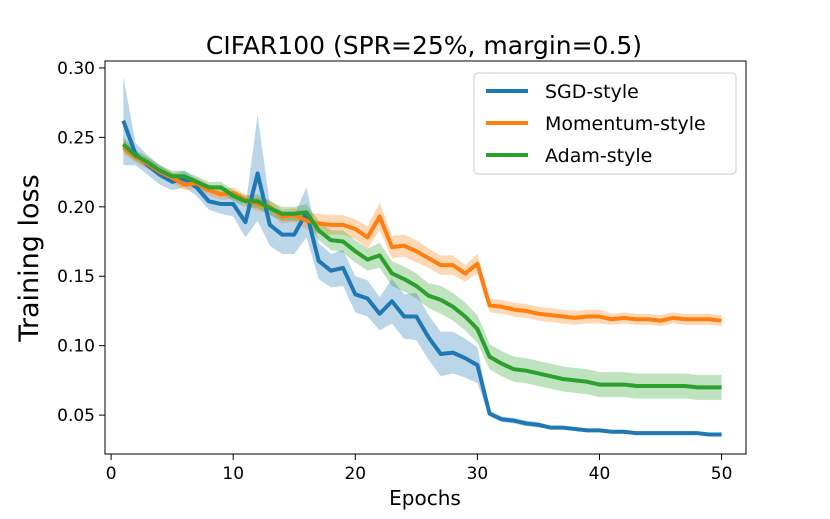 This screenshot has width=830, height=519. What do you see at coordinates (424, 45) in the screenshot?
I see `chart-title: CIFAR100 (SPR=25%, margin=0.5)` at bounding box center [424, 45].